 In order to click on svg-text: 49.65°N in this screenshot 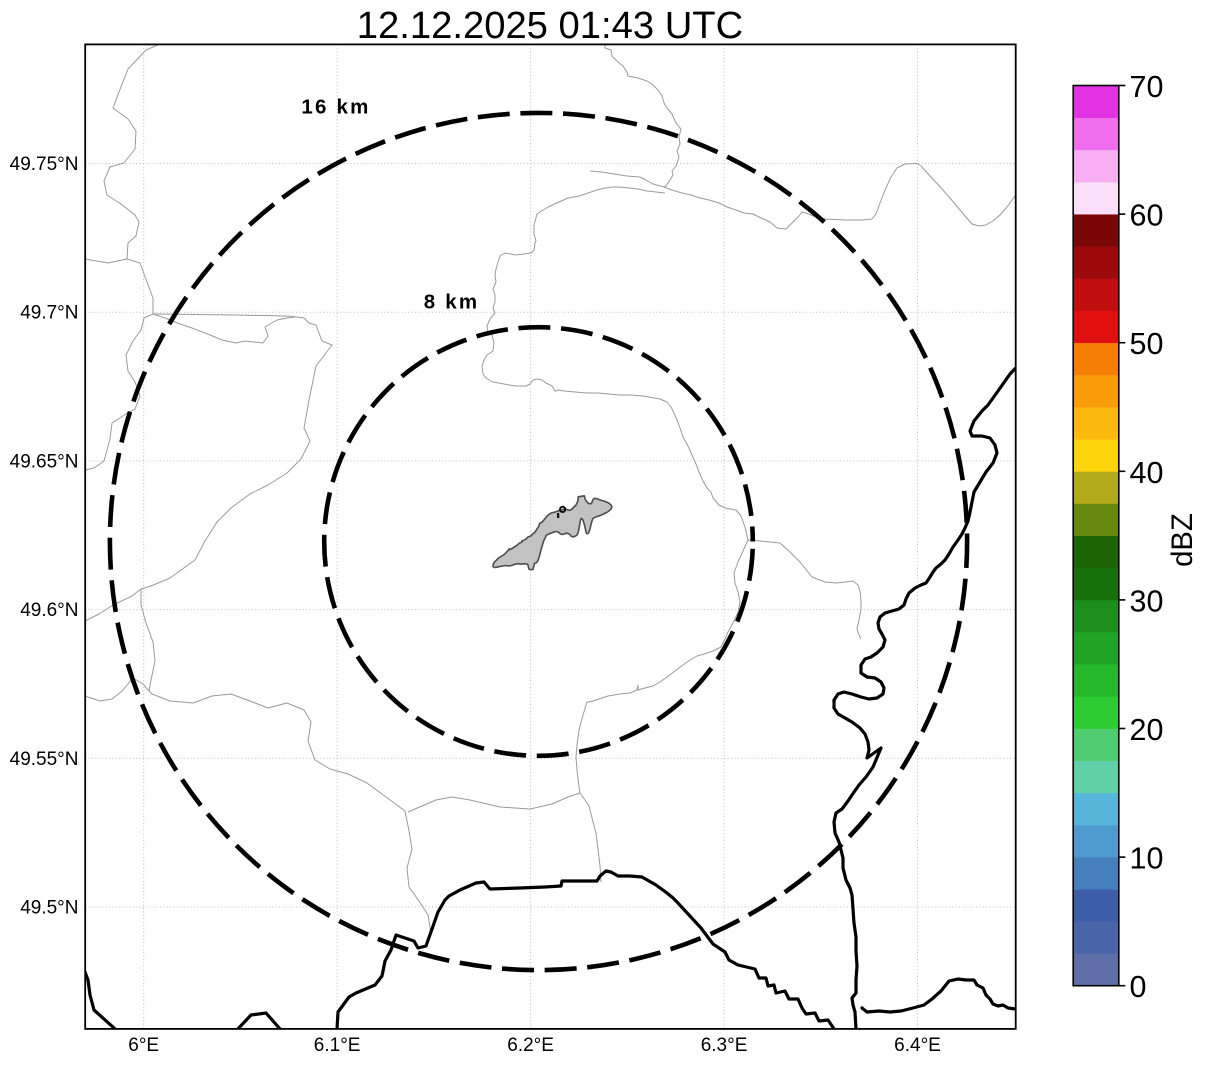, I will do `click(44, 461)`.